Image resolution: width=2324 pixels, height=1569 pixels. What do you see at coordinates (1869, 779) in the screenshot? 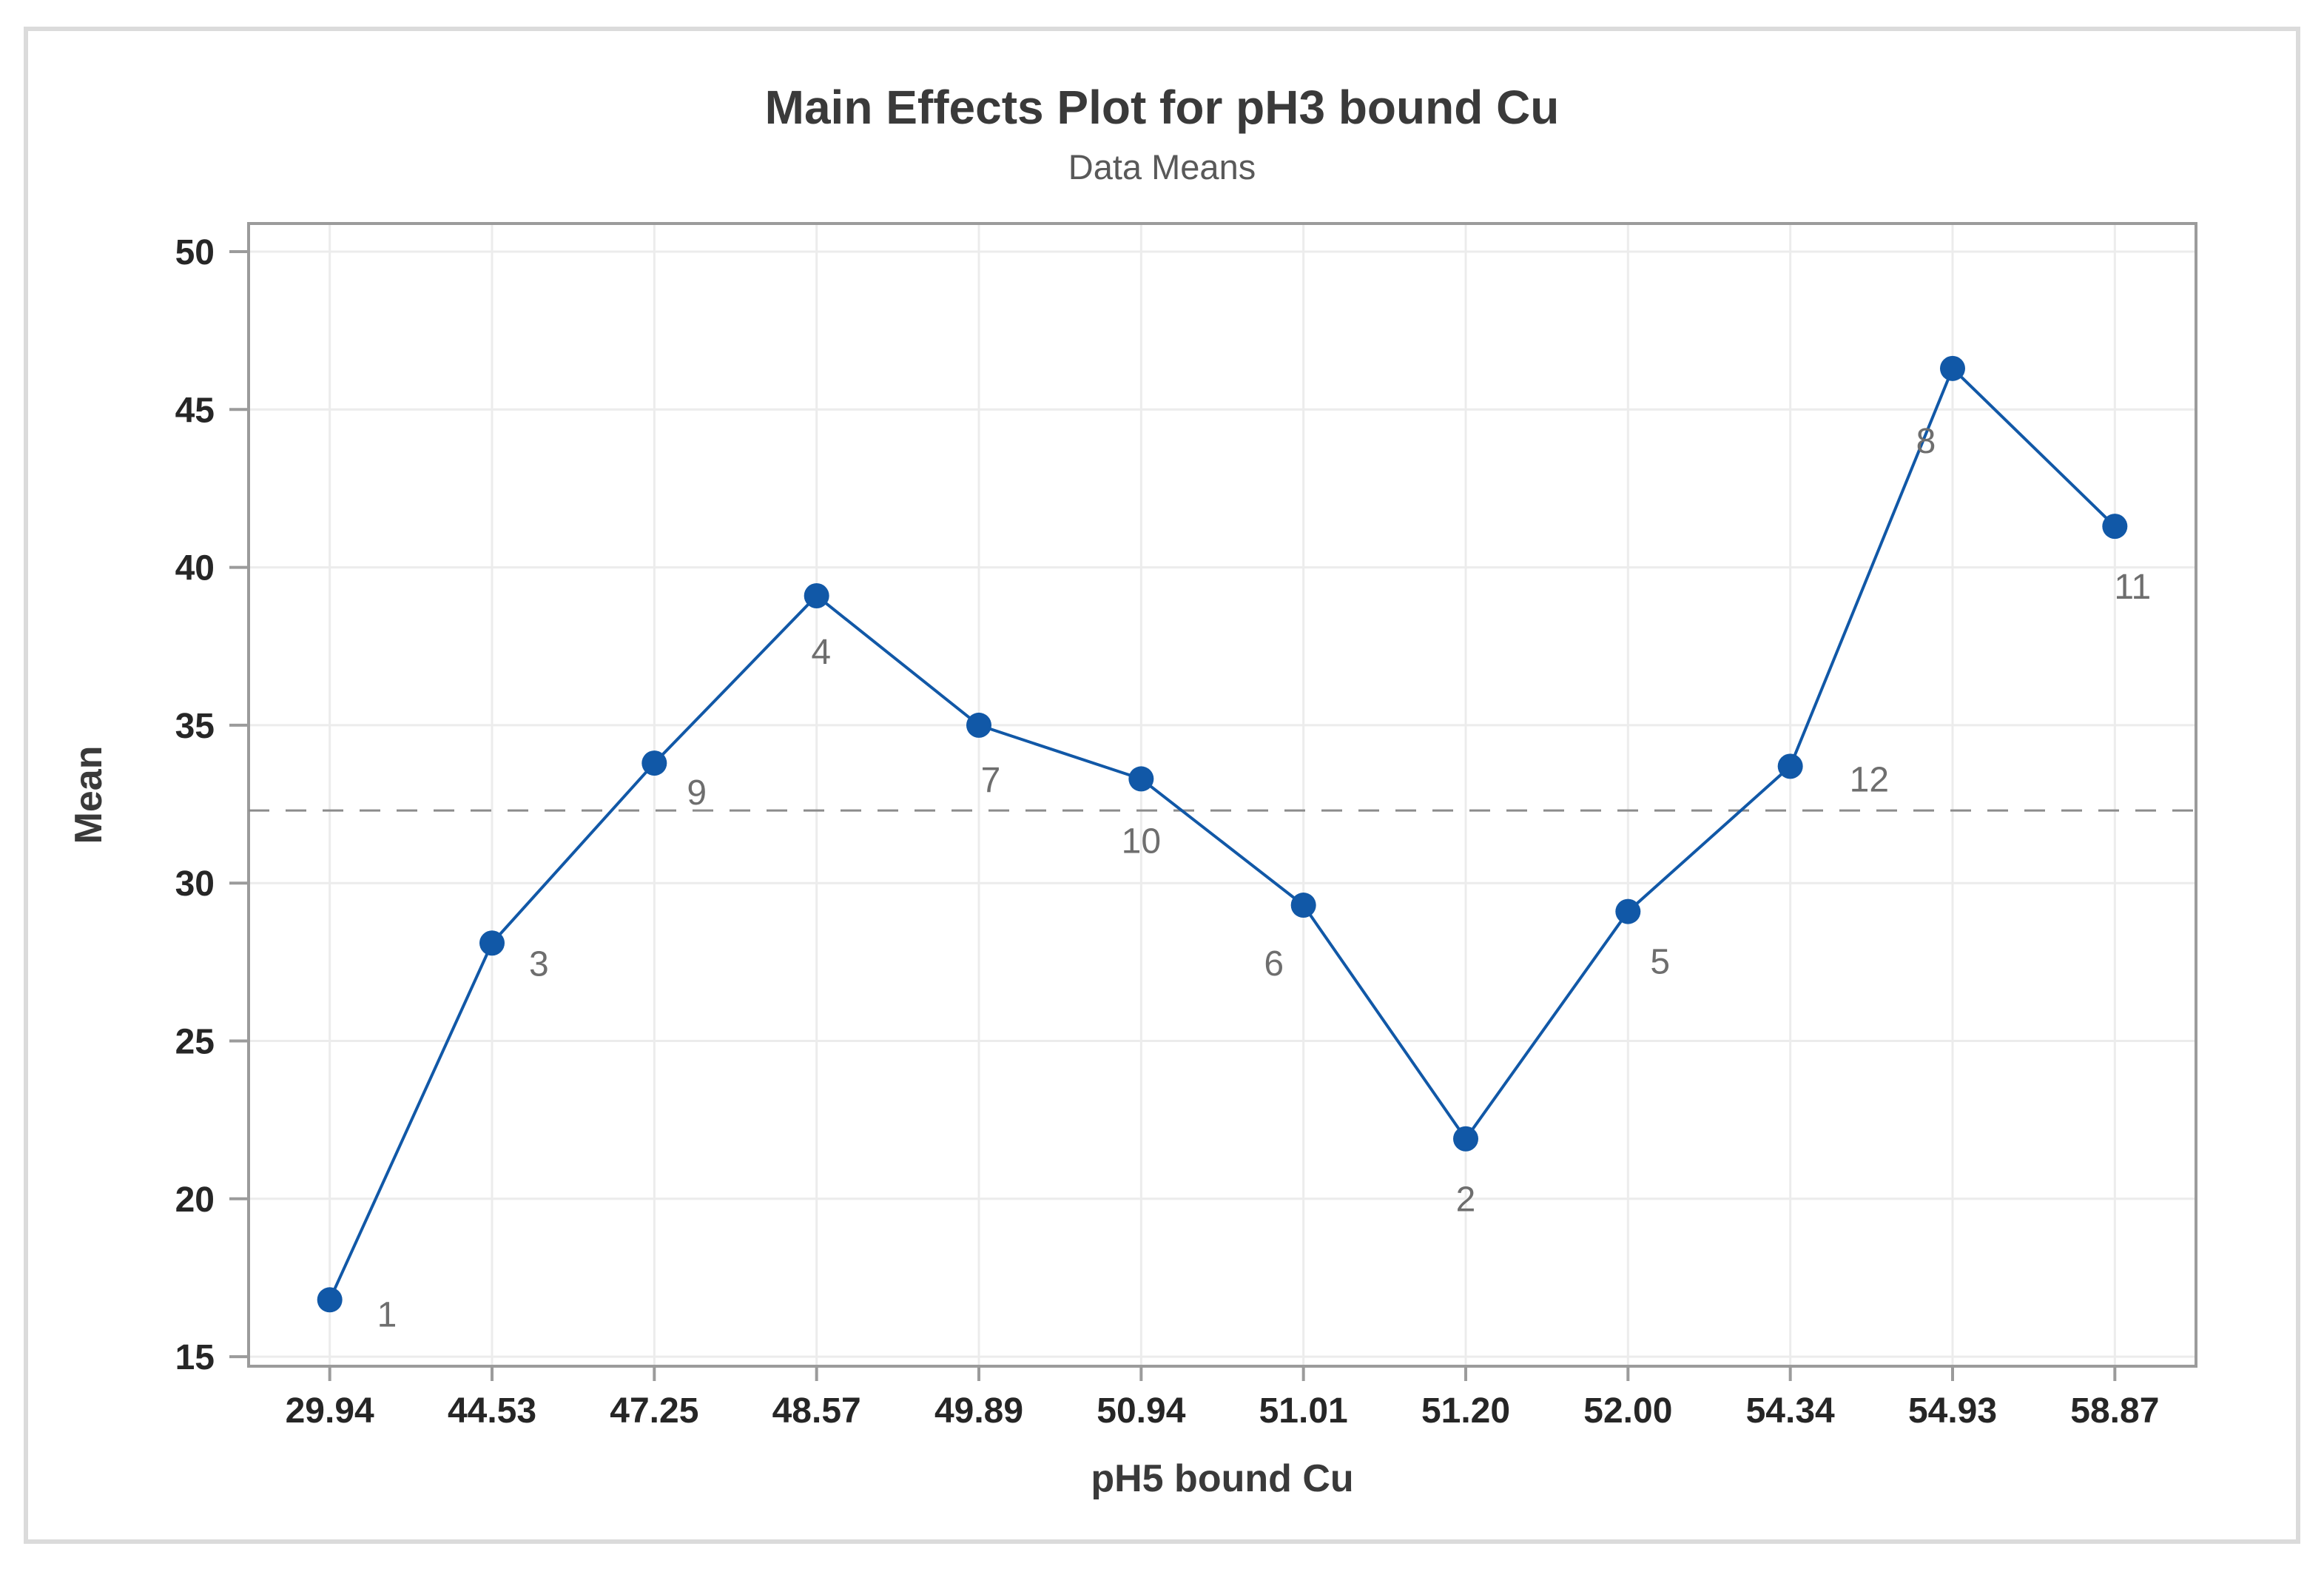
I see `point-label-12: 12` at bounding box center [1869, 779].